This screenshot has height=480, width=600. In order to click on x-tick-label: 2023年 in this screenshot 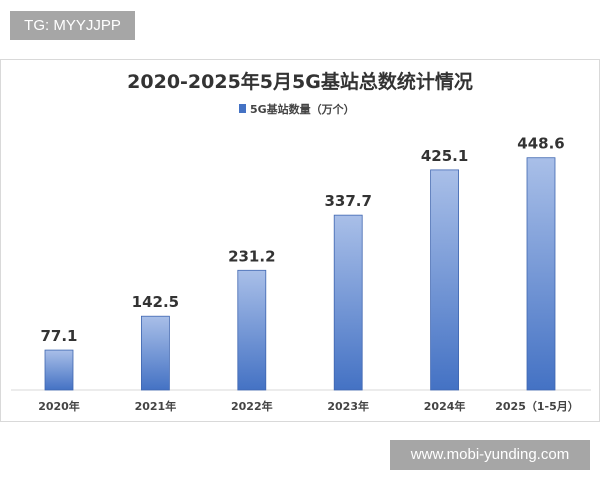, I will do `click(348, 406)`.